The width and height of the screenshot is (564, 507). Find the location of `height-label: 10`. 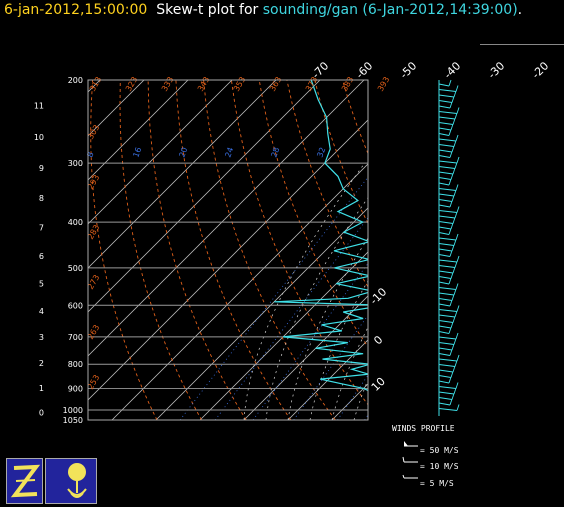

height-label: 10 is located at coordinates (39, 137).